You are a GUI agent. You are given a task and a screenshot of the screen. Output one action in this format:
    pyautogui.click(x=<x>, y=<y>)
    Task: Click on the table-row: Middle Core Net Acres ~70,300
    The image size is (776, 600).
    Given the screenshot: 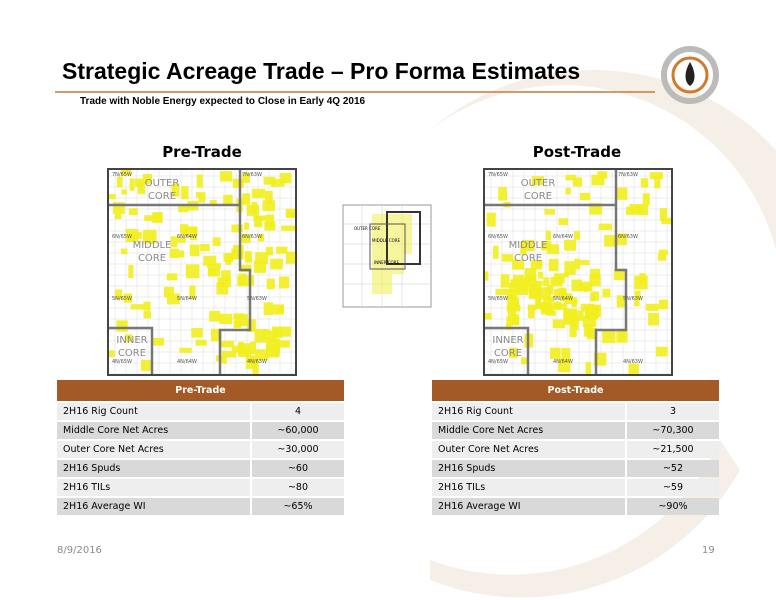 What is the action you would take?
    pyautogui.click(x=575, y=430)
    